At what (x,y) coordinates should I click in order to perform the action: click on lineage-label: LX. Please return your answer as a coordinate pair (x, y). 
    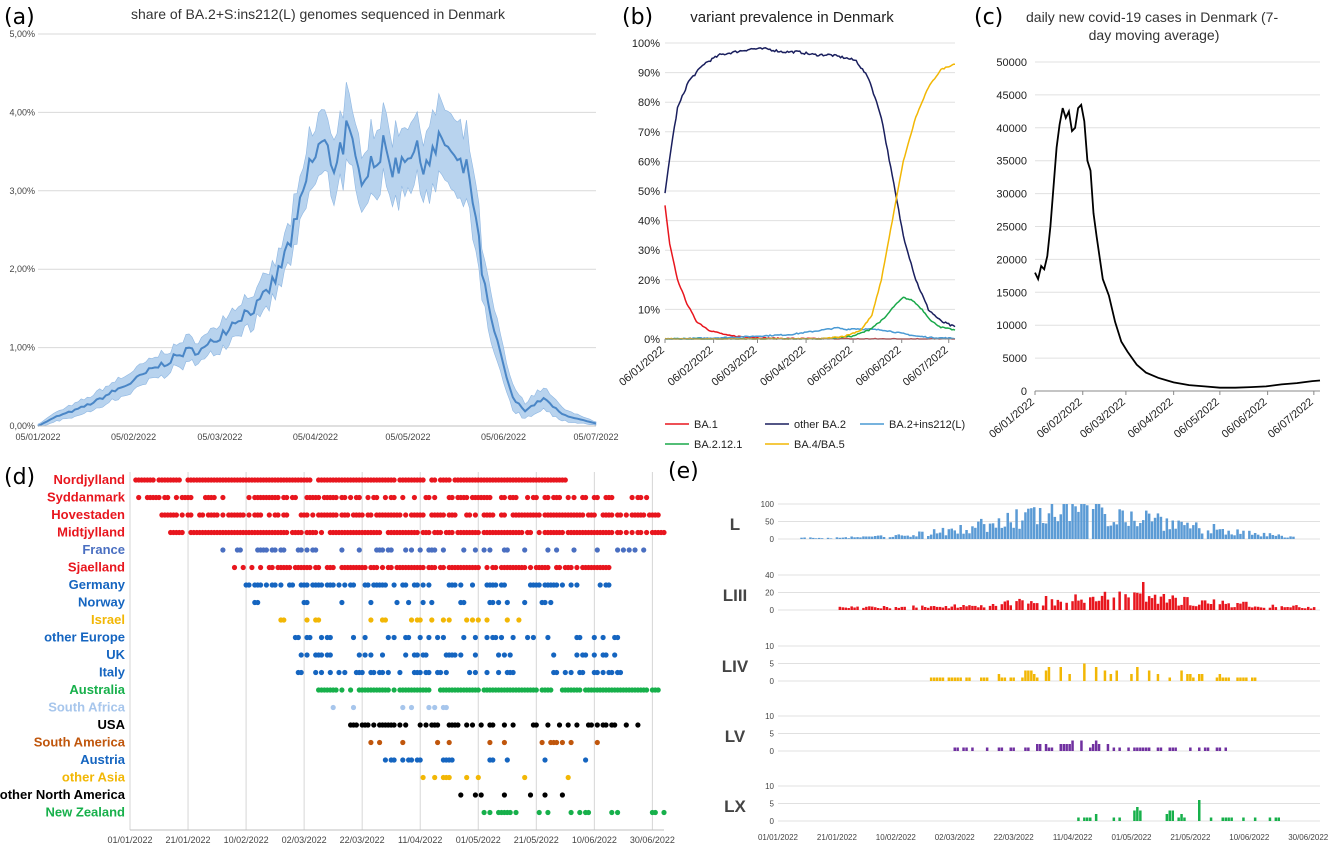
    Looking at the image, I should click on (735, 806).